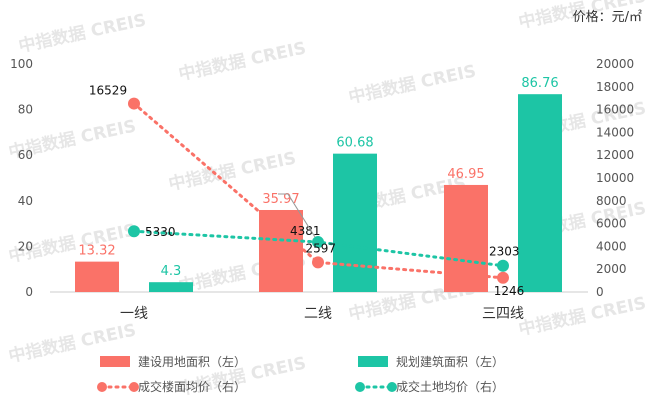  What do you see at coordinates (509, 291) in the screenshot?
I see `line-value-label: 1246` at bounding box center [509, 291].